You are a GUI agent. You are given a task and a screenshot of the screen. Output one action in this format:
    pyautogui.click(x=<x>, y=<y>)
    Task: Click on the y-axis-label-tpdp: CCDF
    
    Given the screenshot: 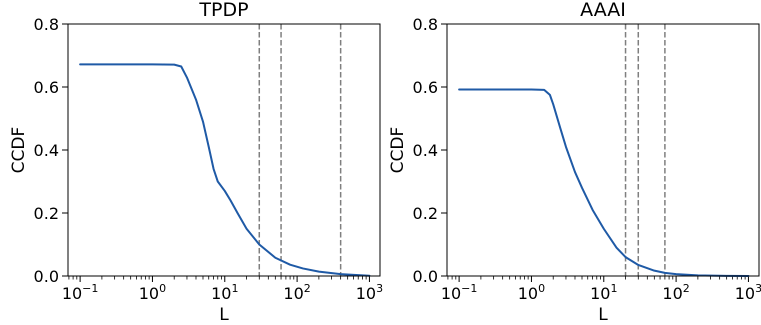 What is the action you would take?
    pyautogui.click(x=19, y=150)
    